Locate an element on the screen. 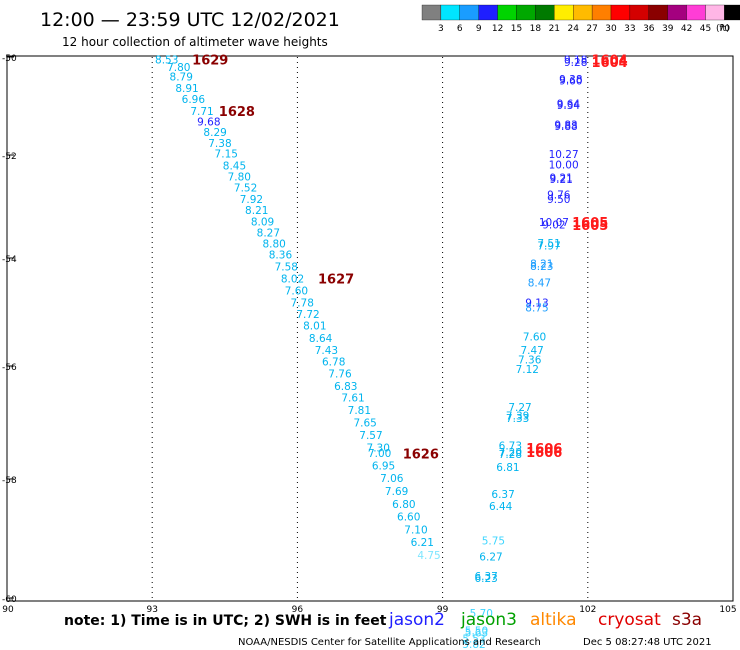 The height and width of the screenshot is (650, 740). pass-number-label: 1605 is located at coordinates (590, 223).